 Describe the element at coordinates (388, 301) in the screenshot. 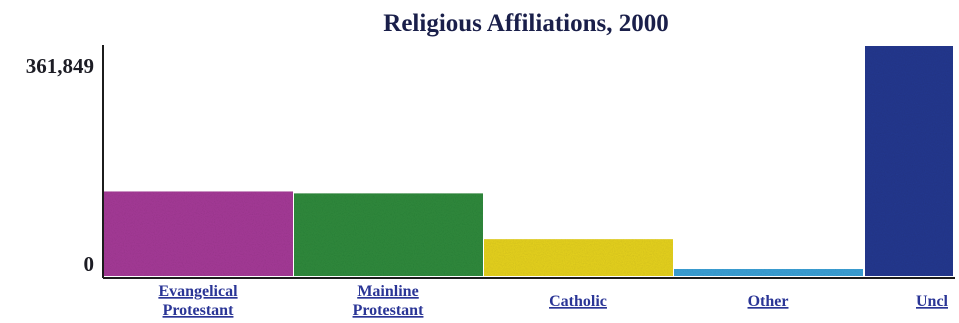

I see `x-category-label: Mainline Protestant` at that location.